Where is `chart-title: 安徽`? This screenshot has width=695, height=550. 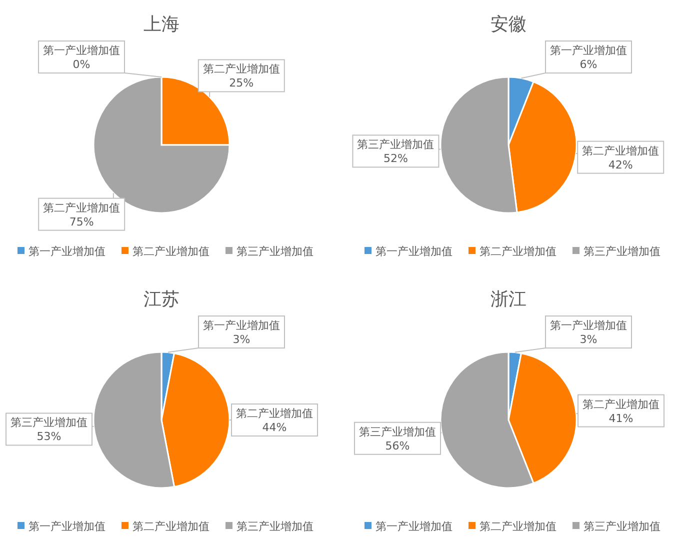 chart-title: 安徽 is located at coordinates (508, 24).